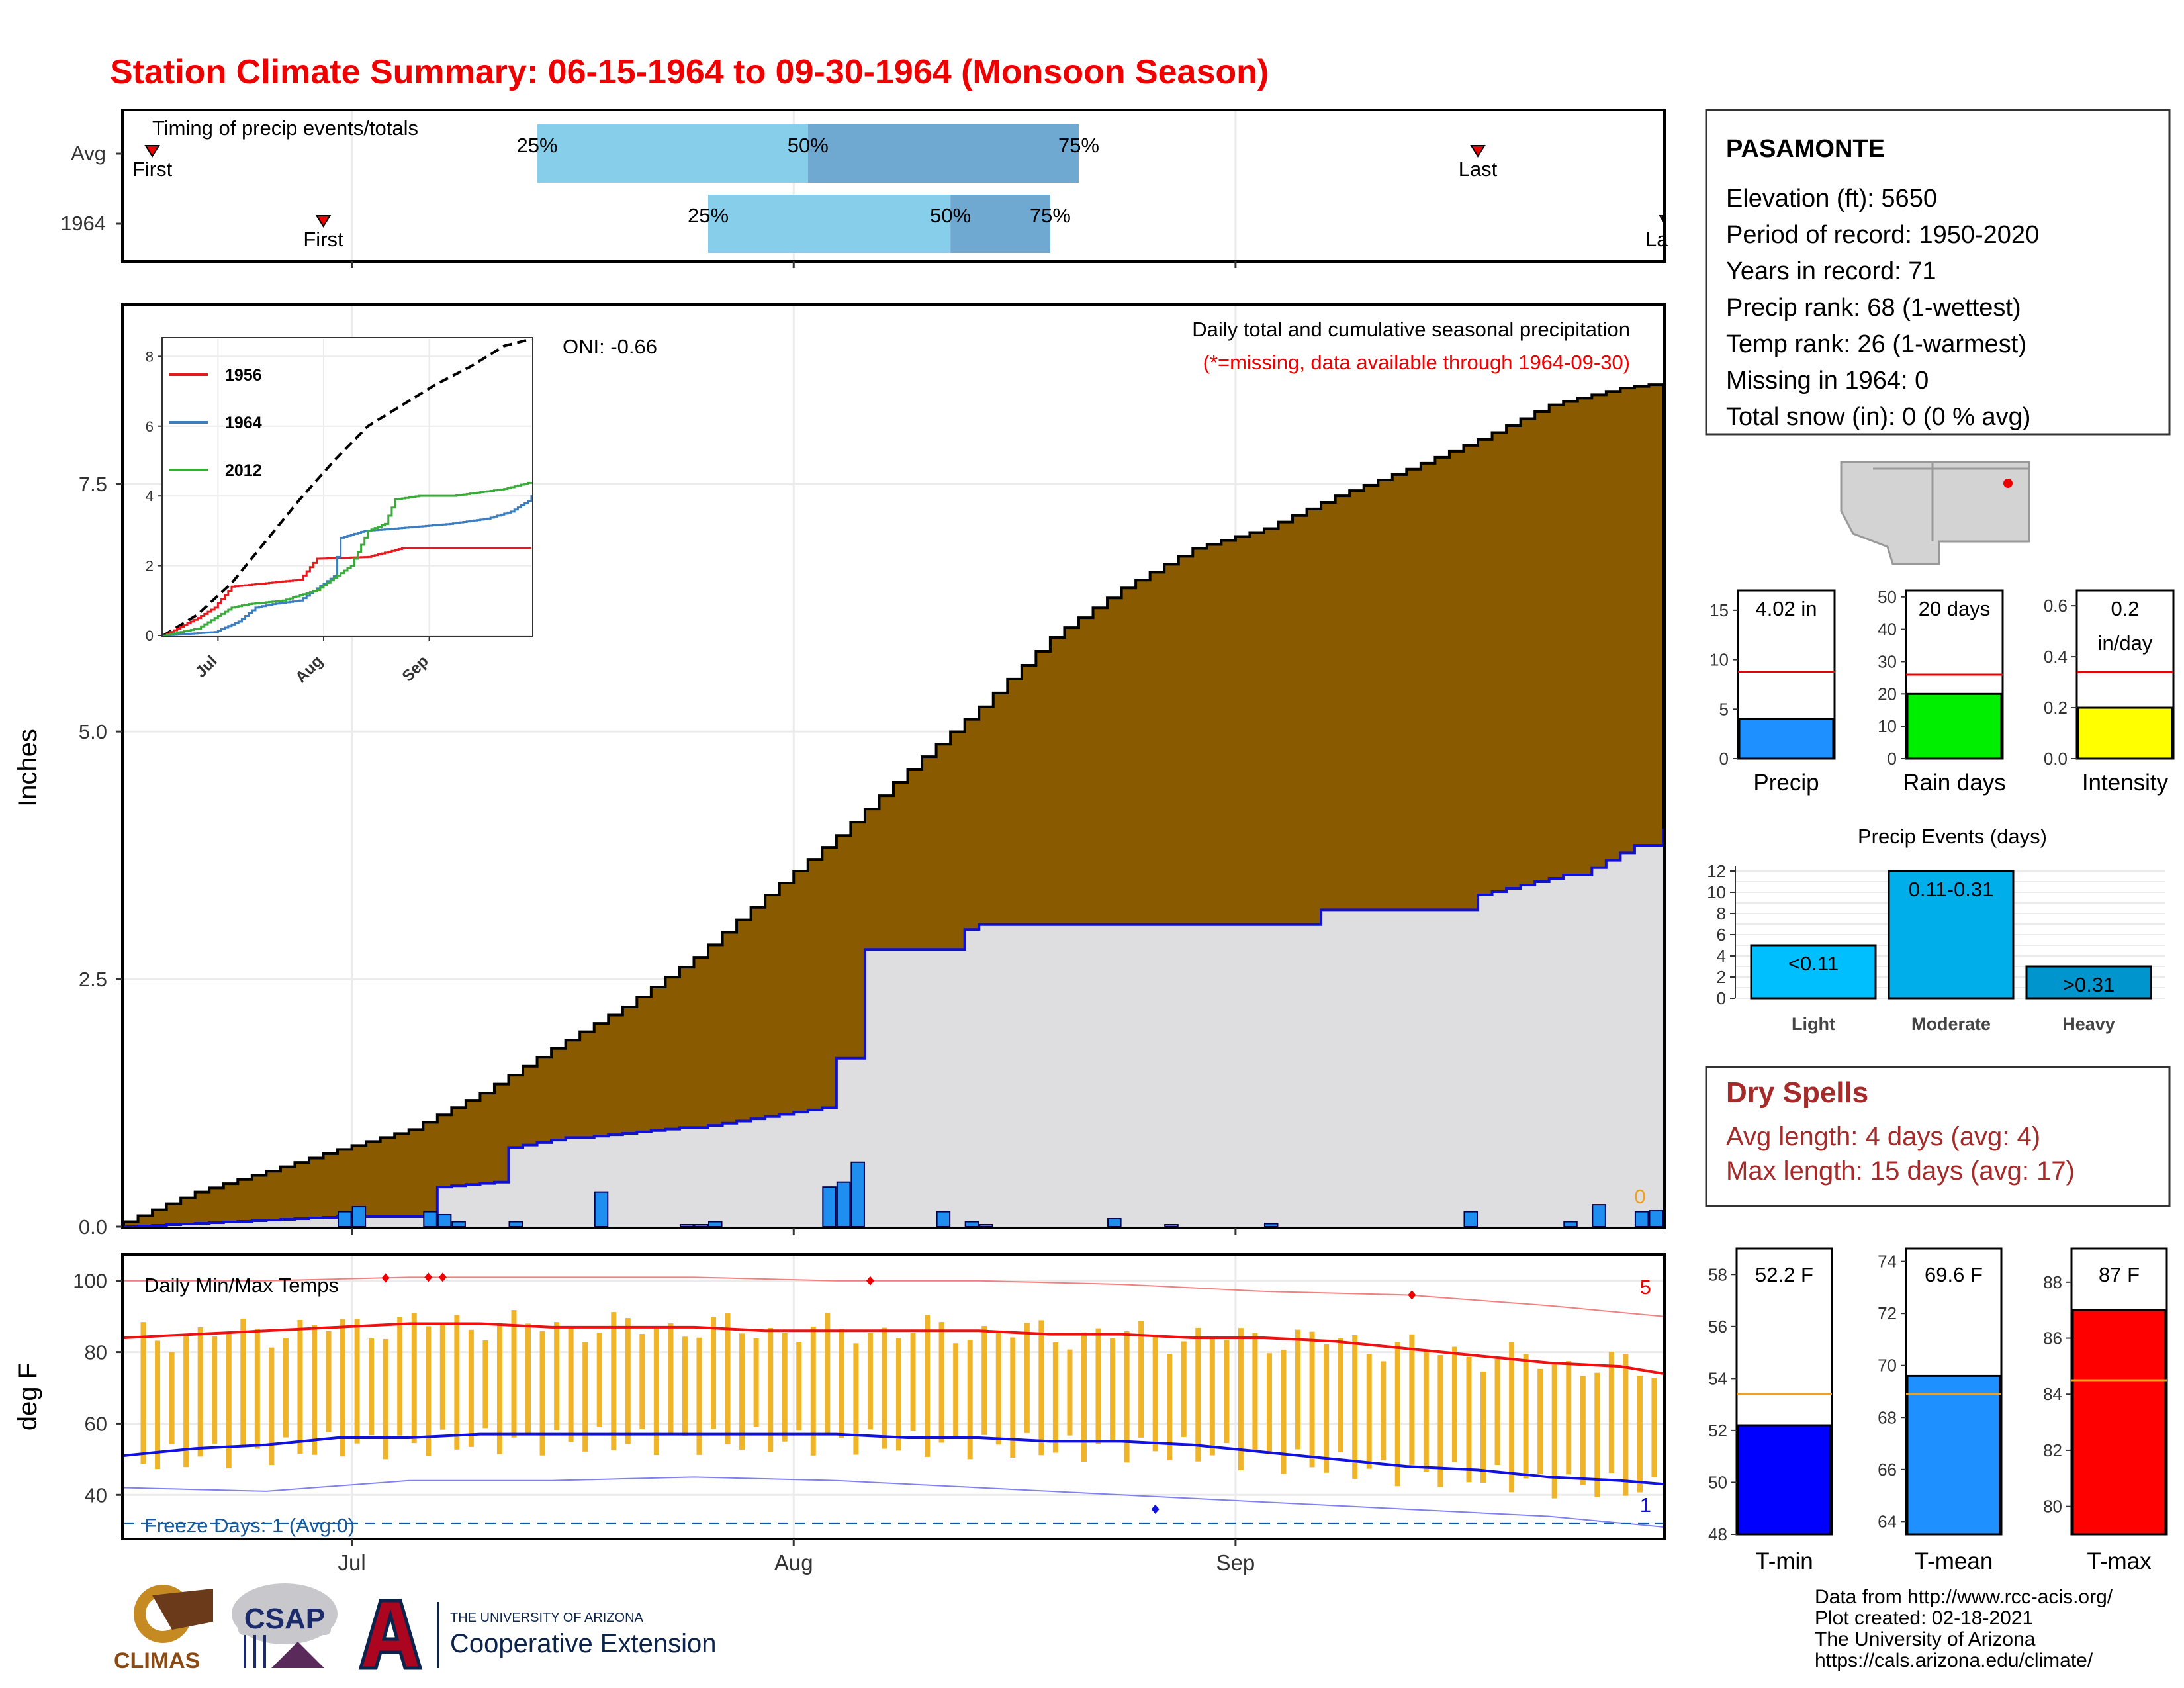 This screenshot has height=1688, width=2184. What do you see at coordinates (2052, 1338) in the screenshot?
I see `temp-summary-y-tick-label: 86` at bounding box center [2052, 1338].